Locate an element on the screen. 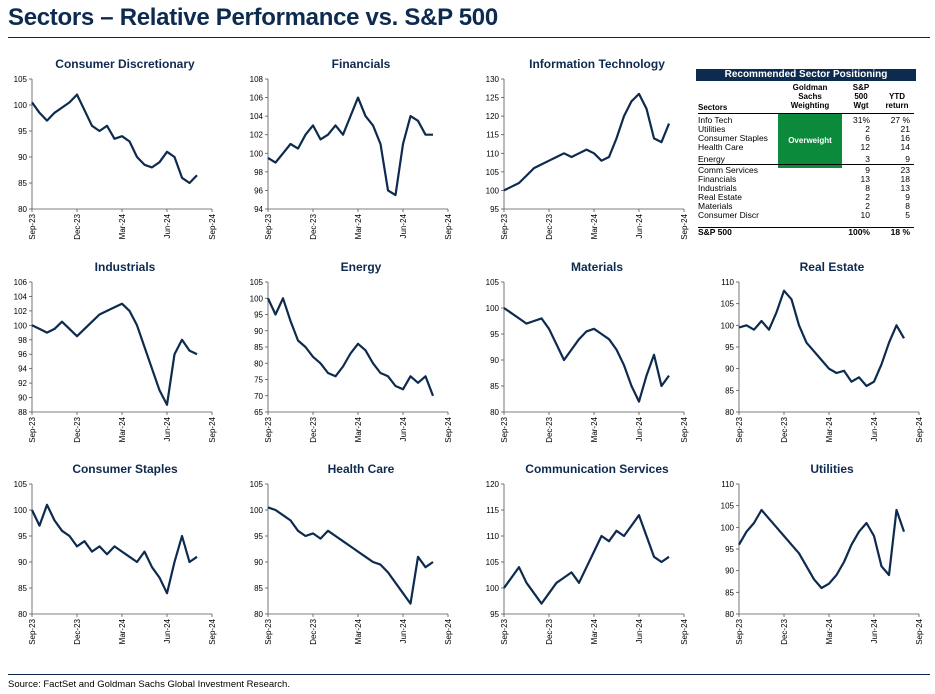 Image resolution: width=935 pixels, height=694 pixels. sector-name: Utilities is located at coordinates (712, 129).